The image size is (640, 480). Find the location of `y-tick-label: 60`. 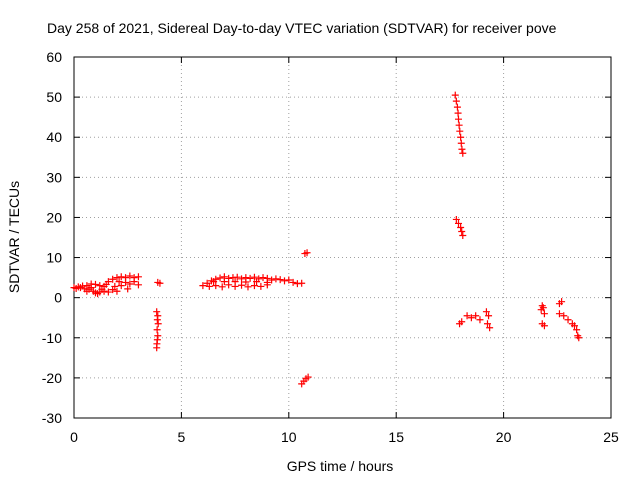

y-tick-label: 60 is located at coordinates (54, 57).